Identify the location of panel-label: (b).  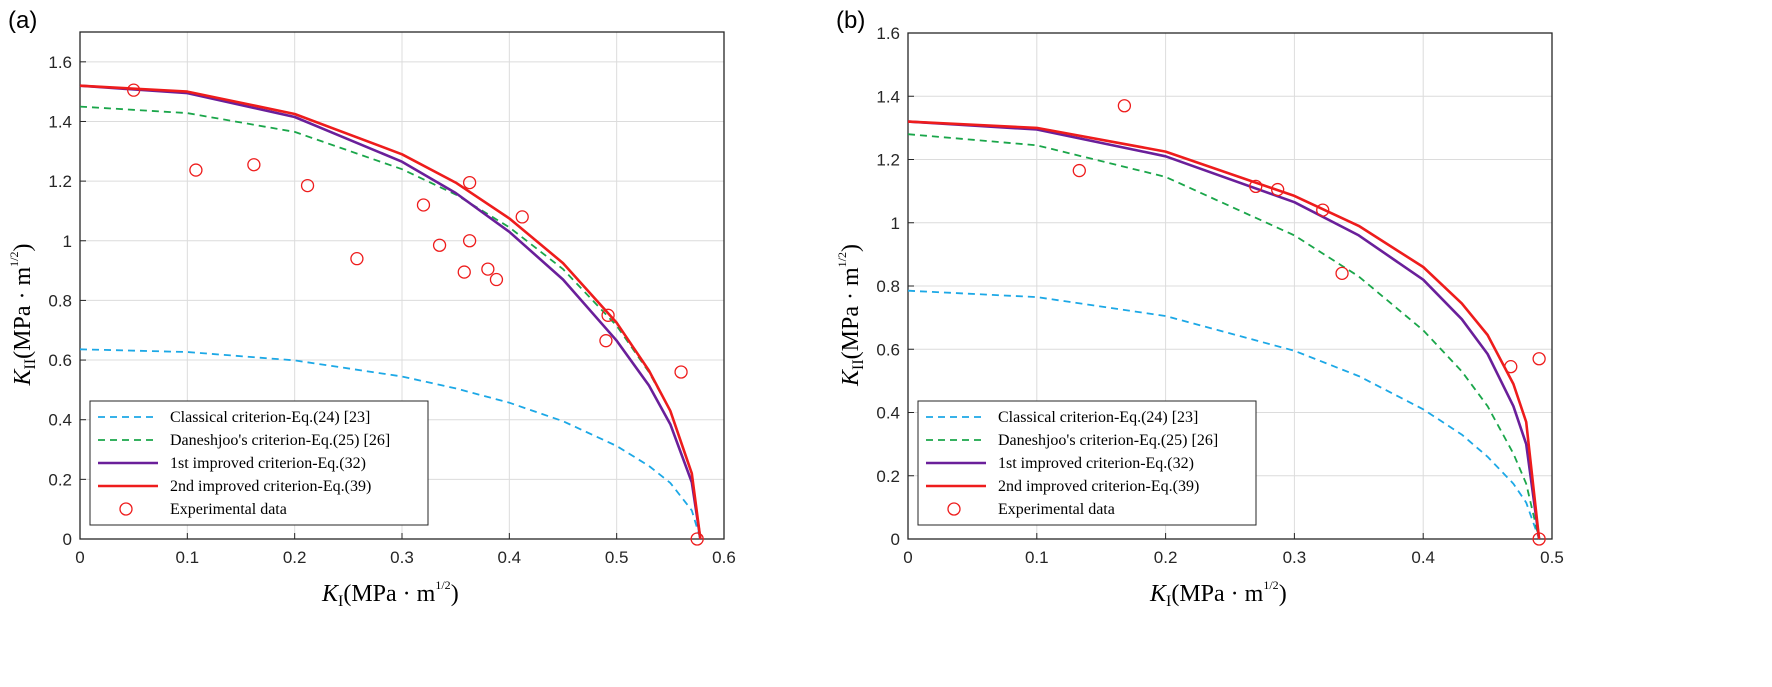
(850, 20).